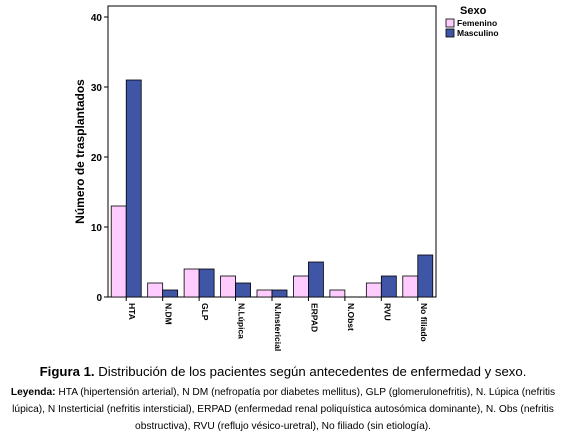 This screenshot has width=566, height=439. What do you see at coordinates (450, 33) in the screenshot?
I see `legend-swatch-masculino` at bounding box center [450, 33].